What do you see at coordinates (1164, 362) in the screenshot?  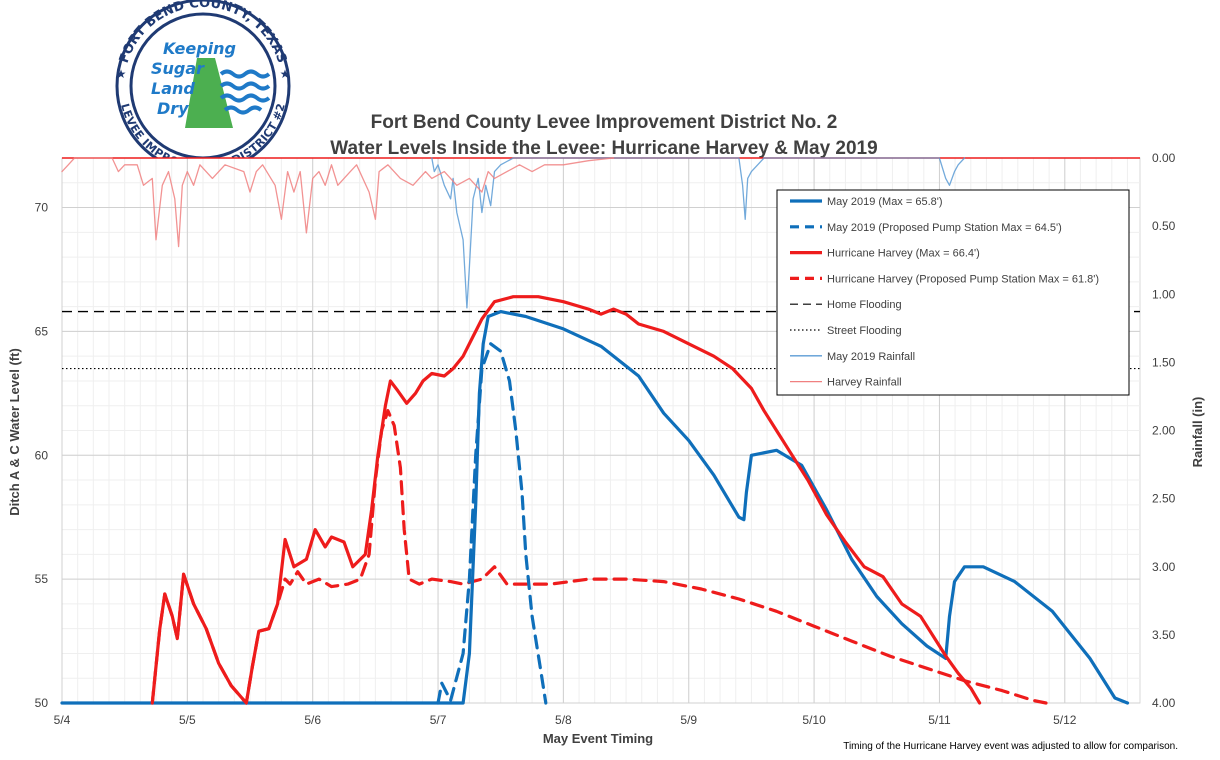 I see `y2-tick-label: 1.50` at bounding box center [1164, 362].